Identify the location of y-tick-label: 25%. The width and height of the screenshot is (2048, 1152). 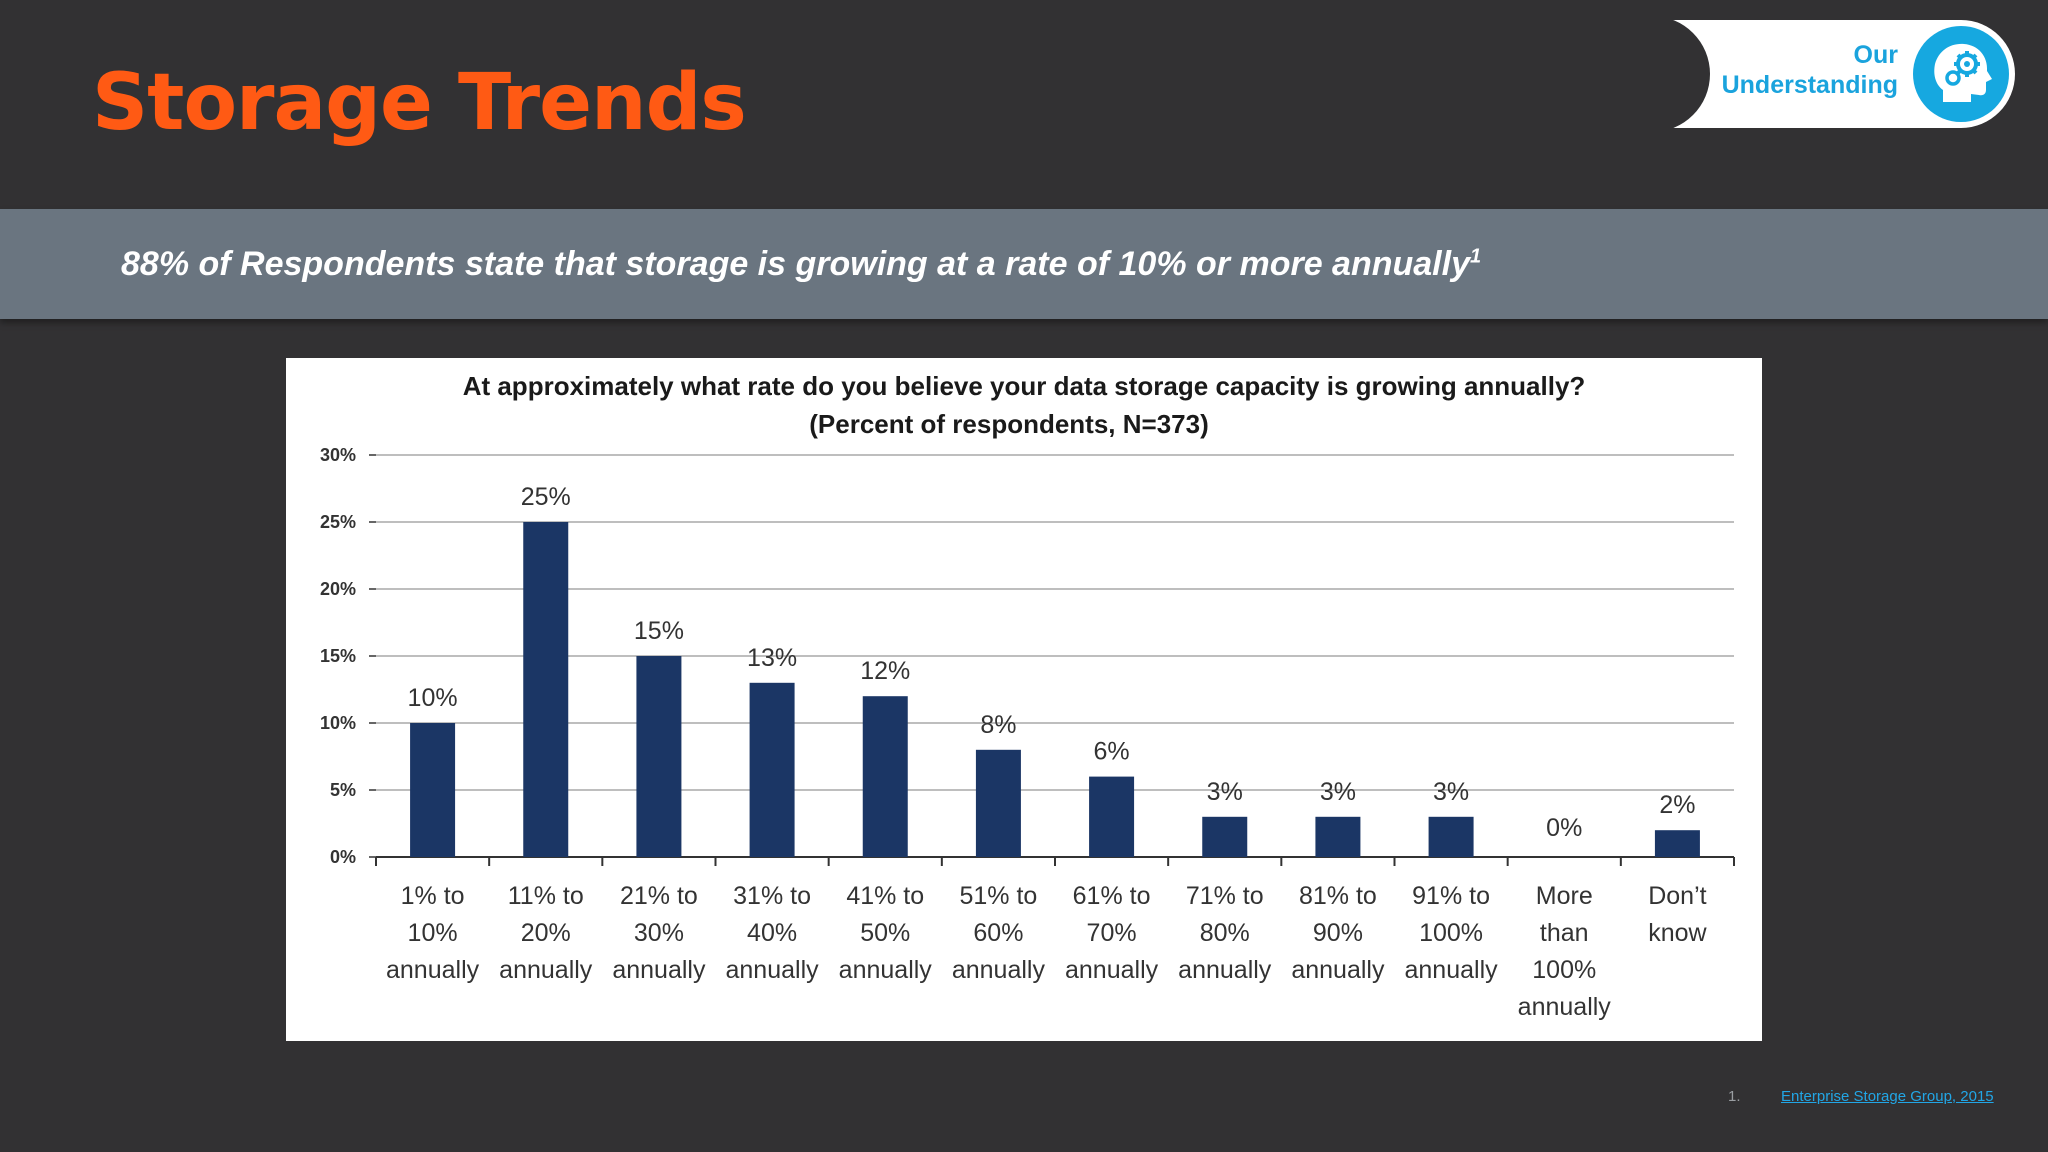
(338, 522).